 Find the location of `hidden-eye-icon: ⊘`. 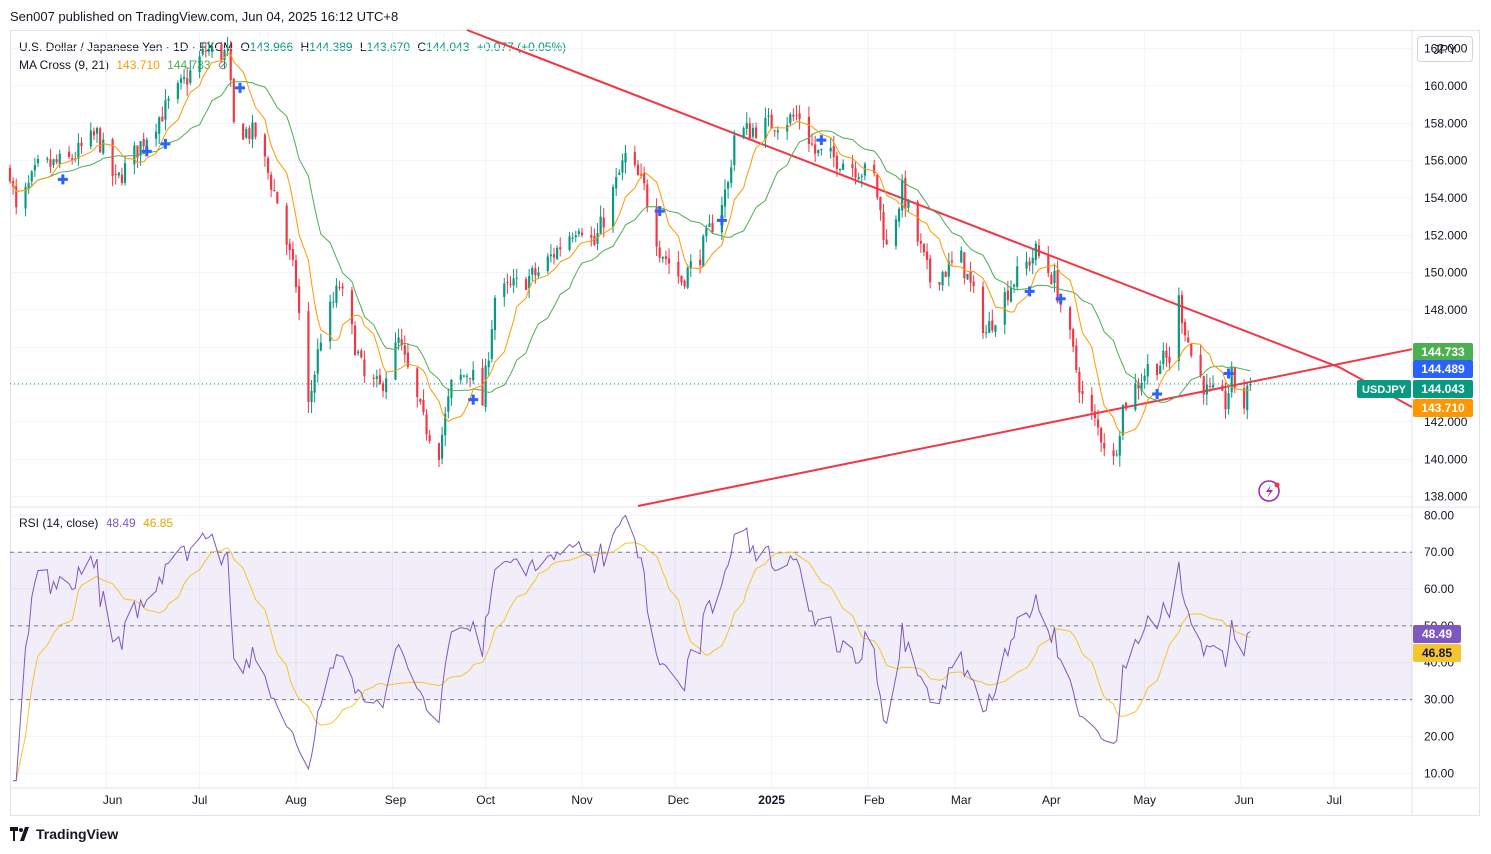

hidden-eye-icon: ⊘ is located at coordinates (222, 65).